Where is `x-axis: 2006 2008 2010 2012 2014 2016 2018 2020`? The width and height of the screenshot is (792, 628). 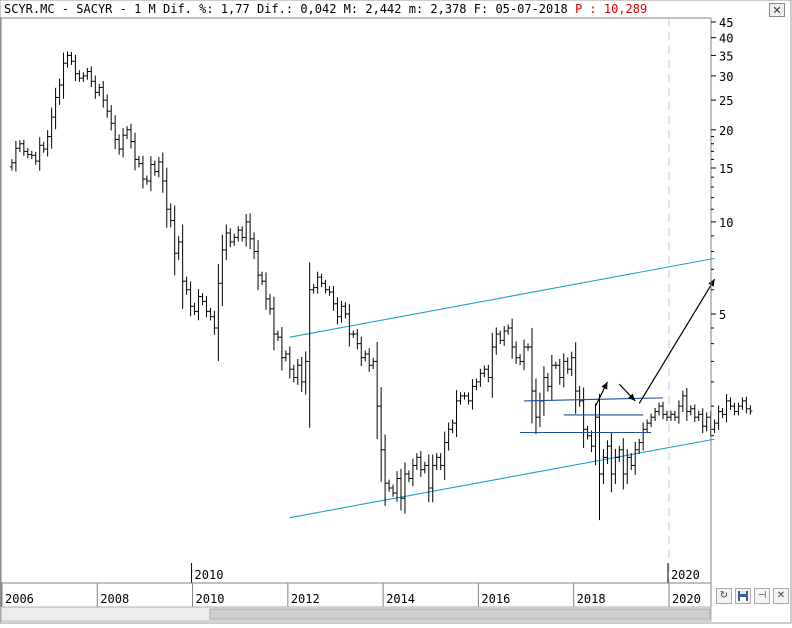 x-axis: 2006 2008 2010 2012 2014 2016 2018 2020 is located at coordinates (351, 595).